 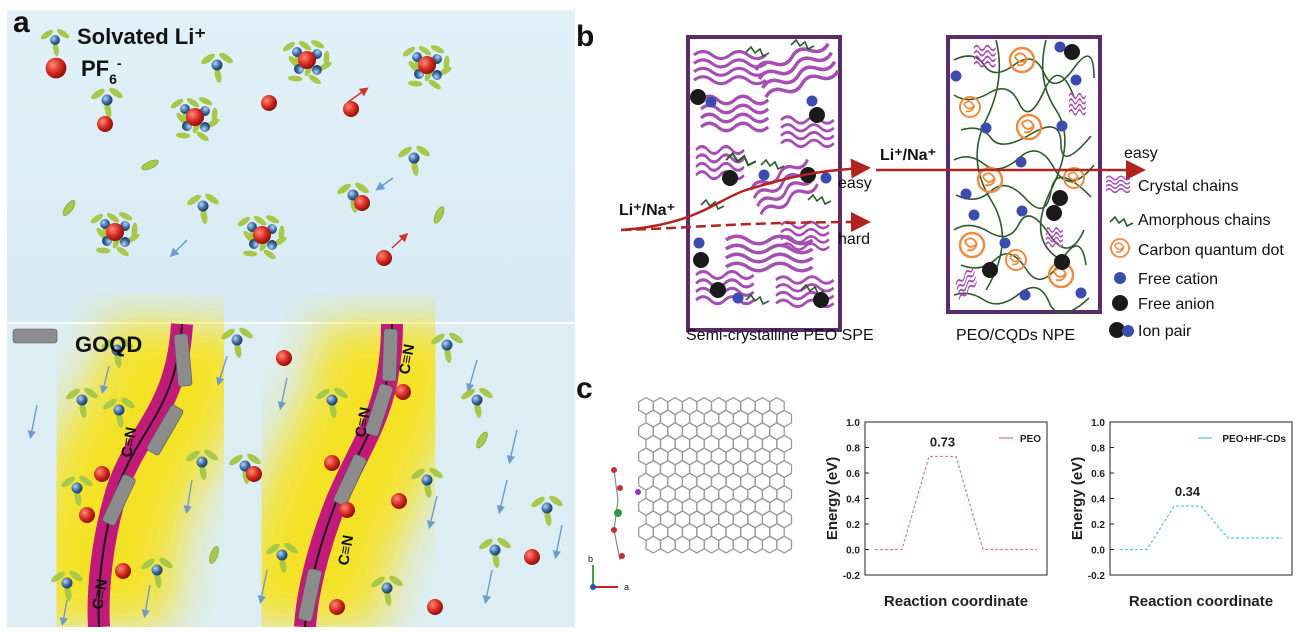 I want to click on spe-ions, so click(x=761, y=198).